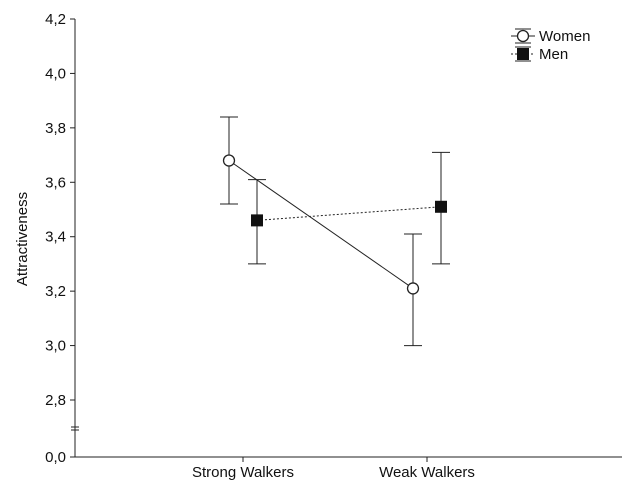  What do you see at coordinates (55, 182) in the screenshot?
I see `y-tick-label: 3,6` at bounding box center [55, 182].